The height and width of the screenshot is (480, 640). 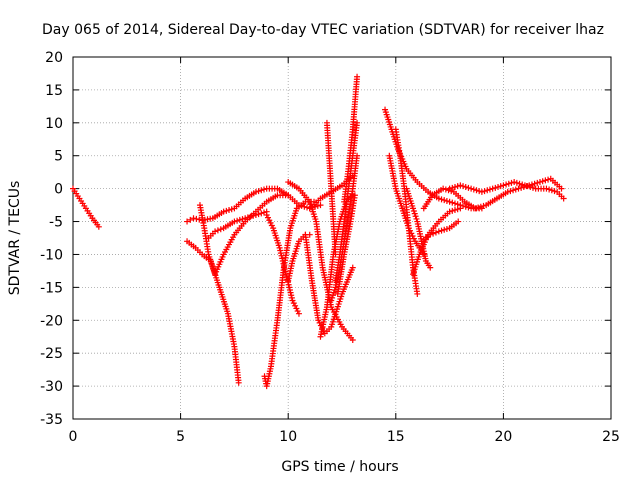 I want to click on x-tick-label: 15, so click(x=396, y=437).